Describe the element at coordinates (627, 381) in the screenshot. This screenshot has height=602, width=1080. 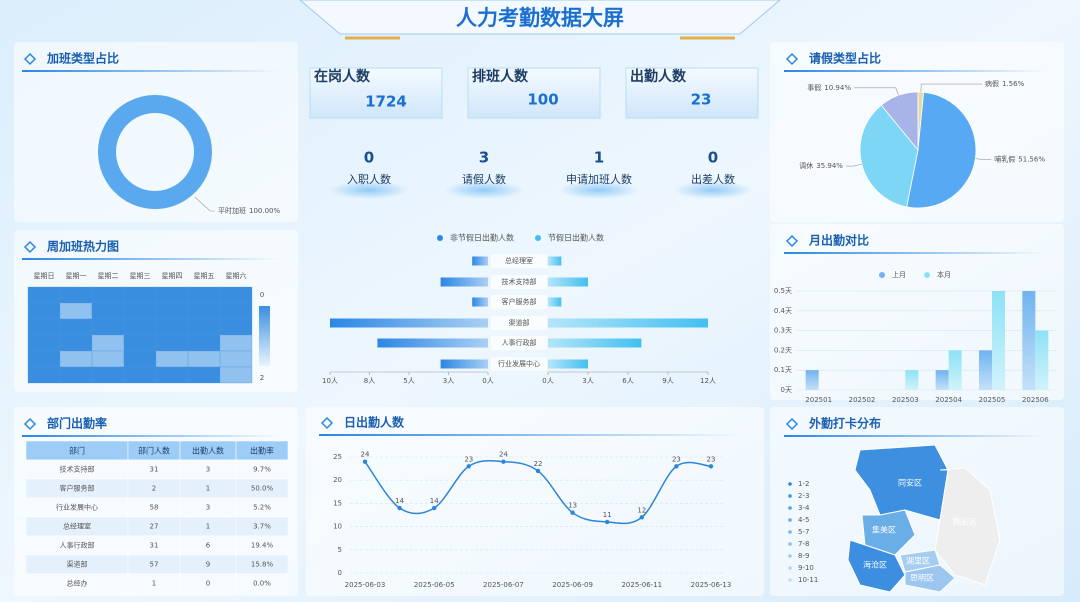
I see `x-tick-label: 6人` at that location.